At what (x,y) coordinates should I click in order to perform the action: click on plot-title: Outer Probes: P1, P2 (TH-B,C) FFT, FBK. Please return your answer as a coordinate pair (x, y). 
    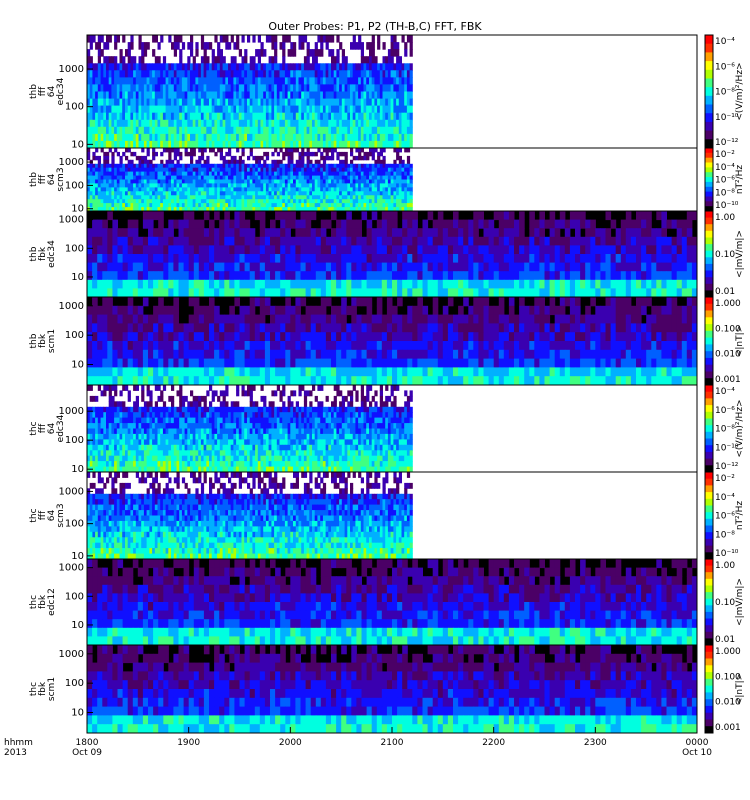
    Looking at the image, I should click on (375, 26).